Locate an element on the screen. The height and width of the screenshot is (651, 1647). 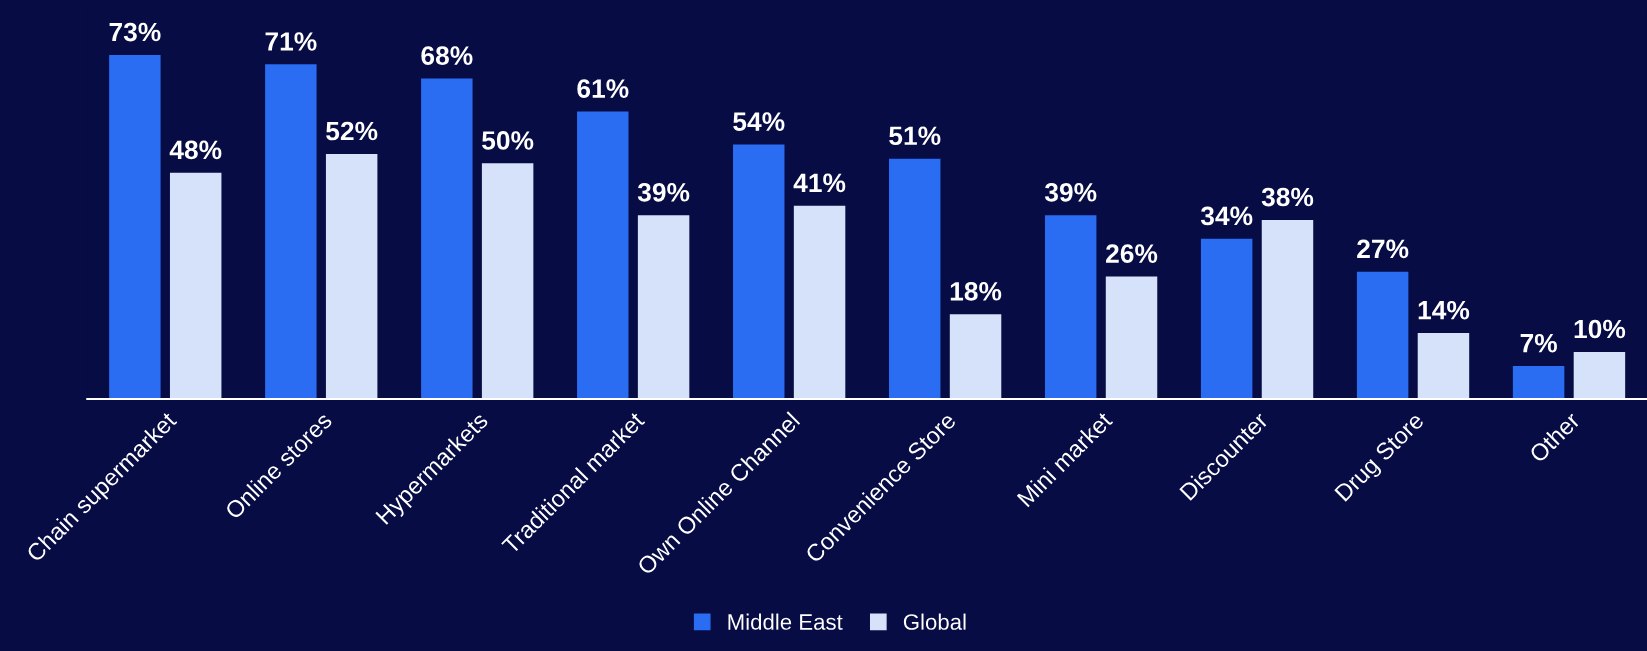
data-label: 26% is located at coordinates (1132, 253).